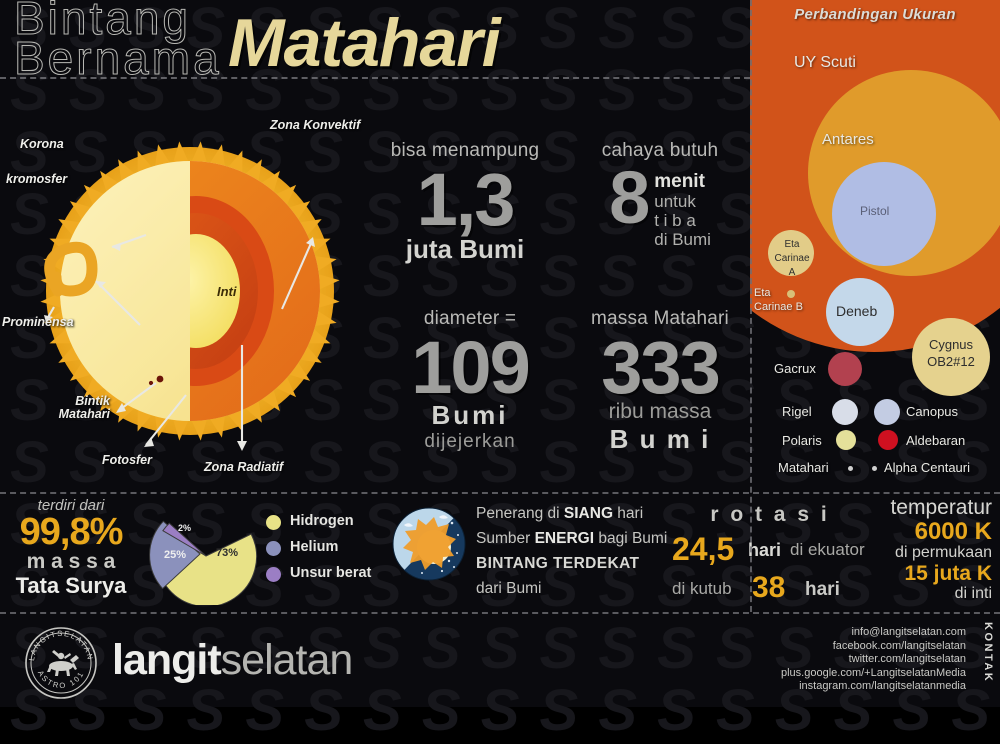 Image resolution: width=1000 pixels, height=744 pixels. What do you see at coordinates (564, 538) in the screenshot?
I see `fact-2-emph: ENERGI` at bounding box center [564, 538].